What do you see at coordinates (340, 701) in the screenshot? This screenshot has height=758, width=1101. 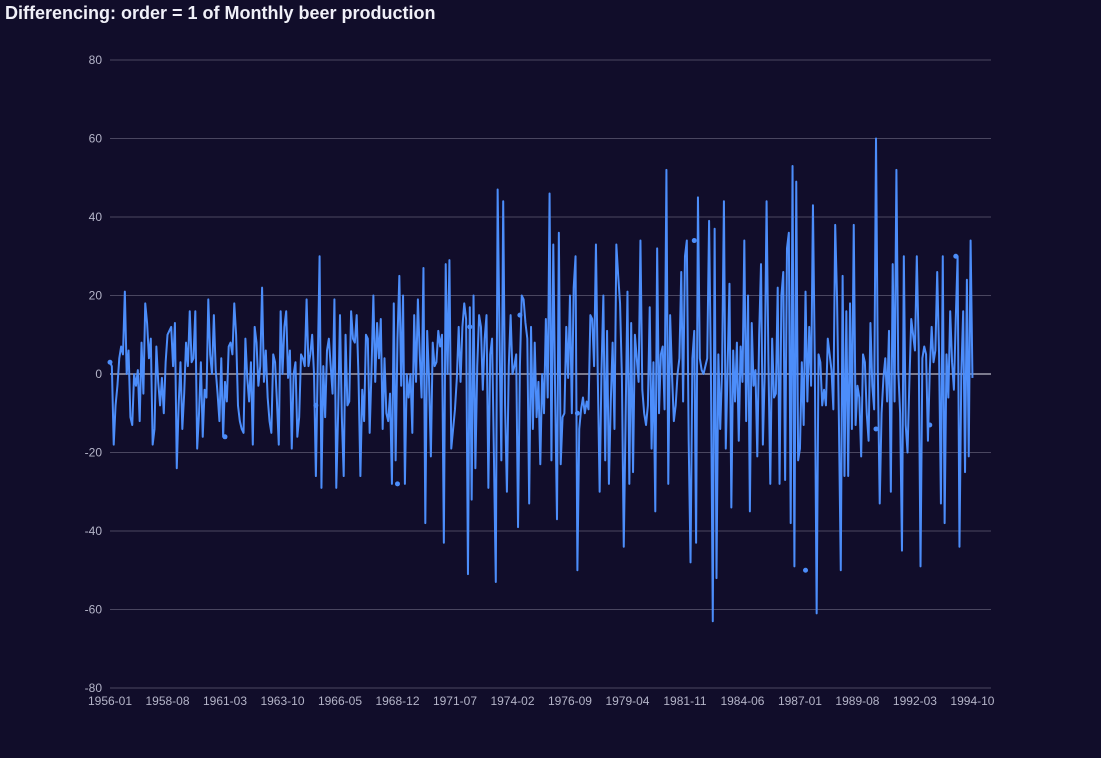 I see `x-tick-label: 1966-05` at bounding box center [340, 701].